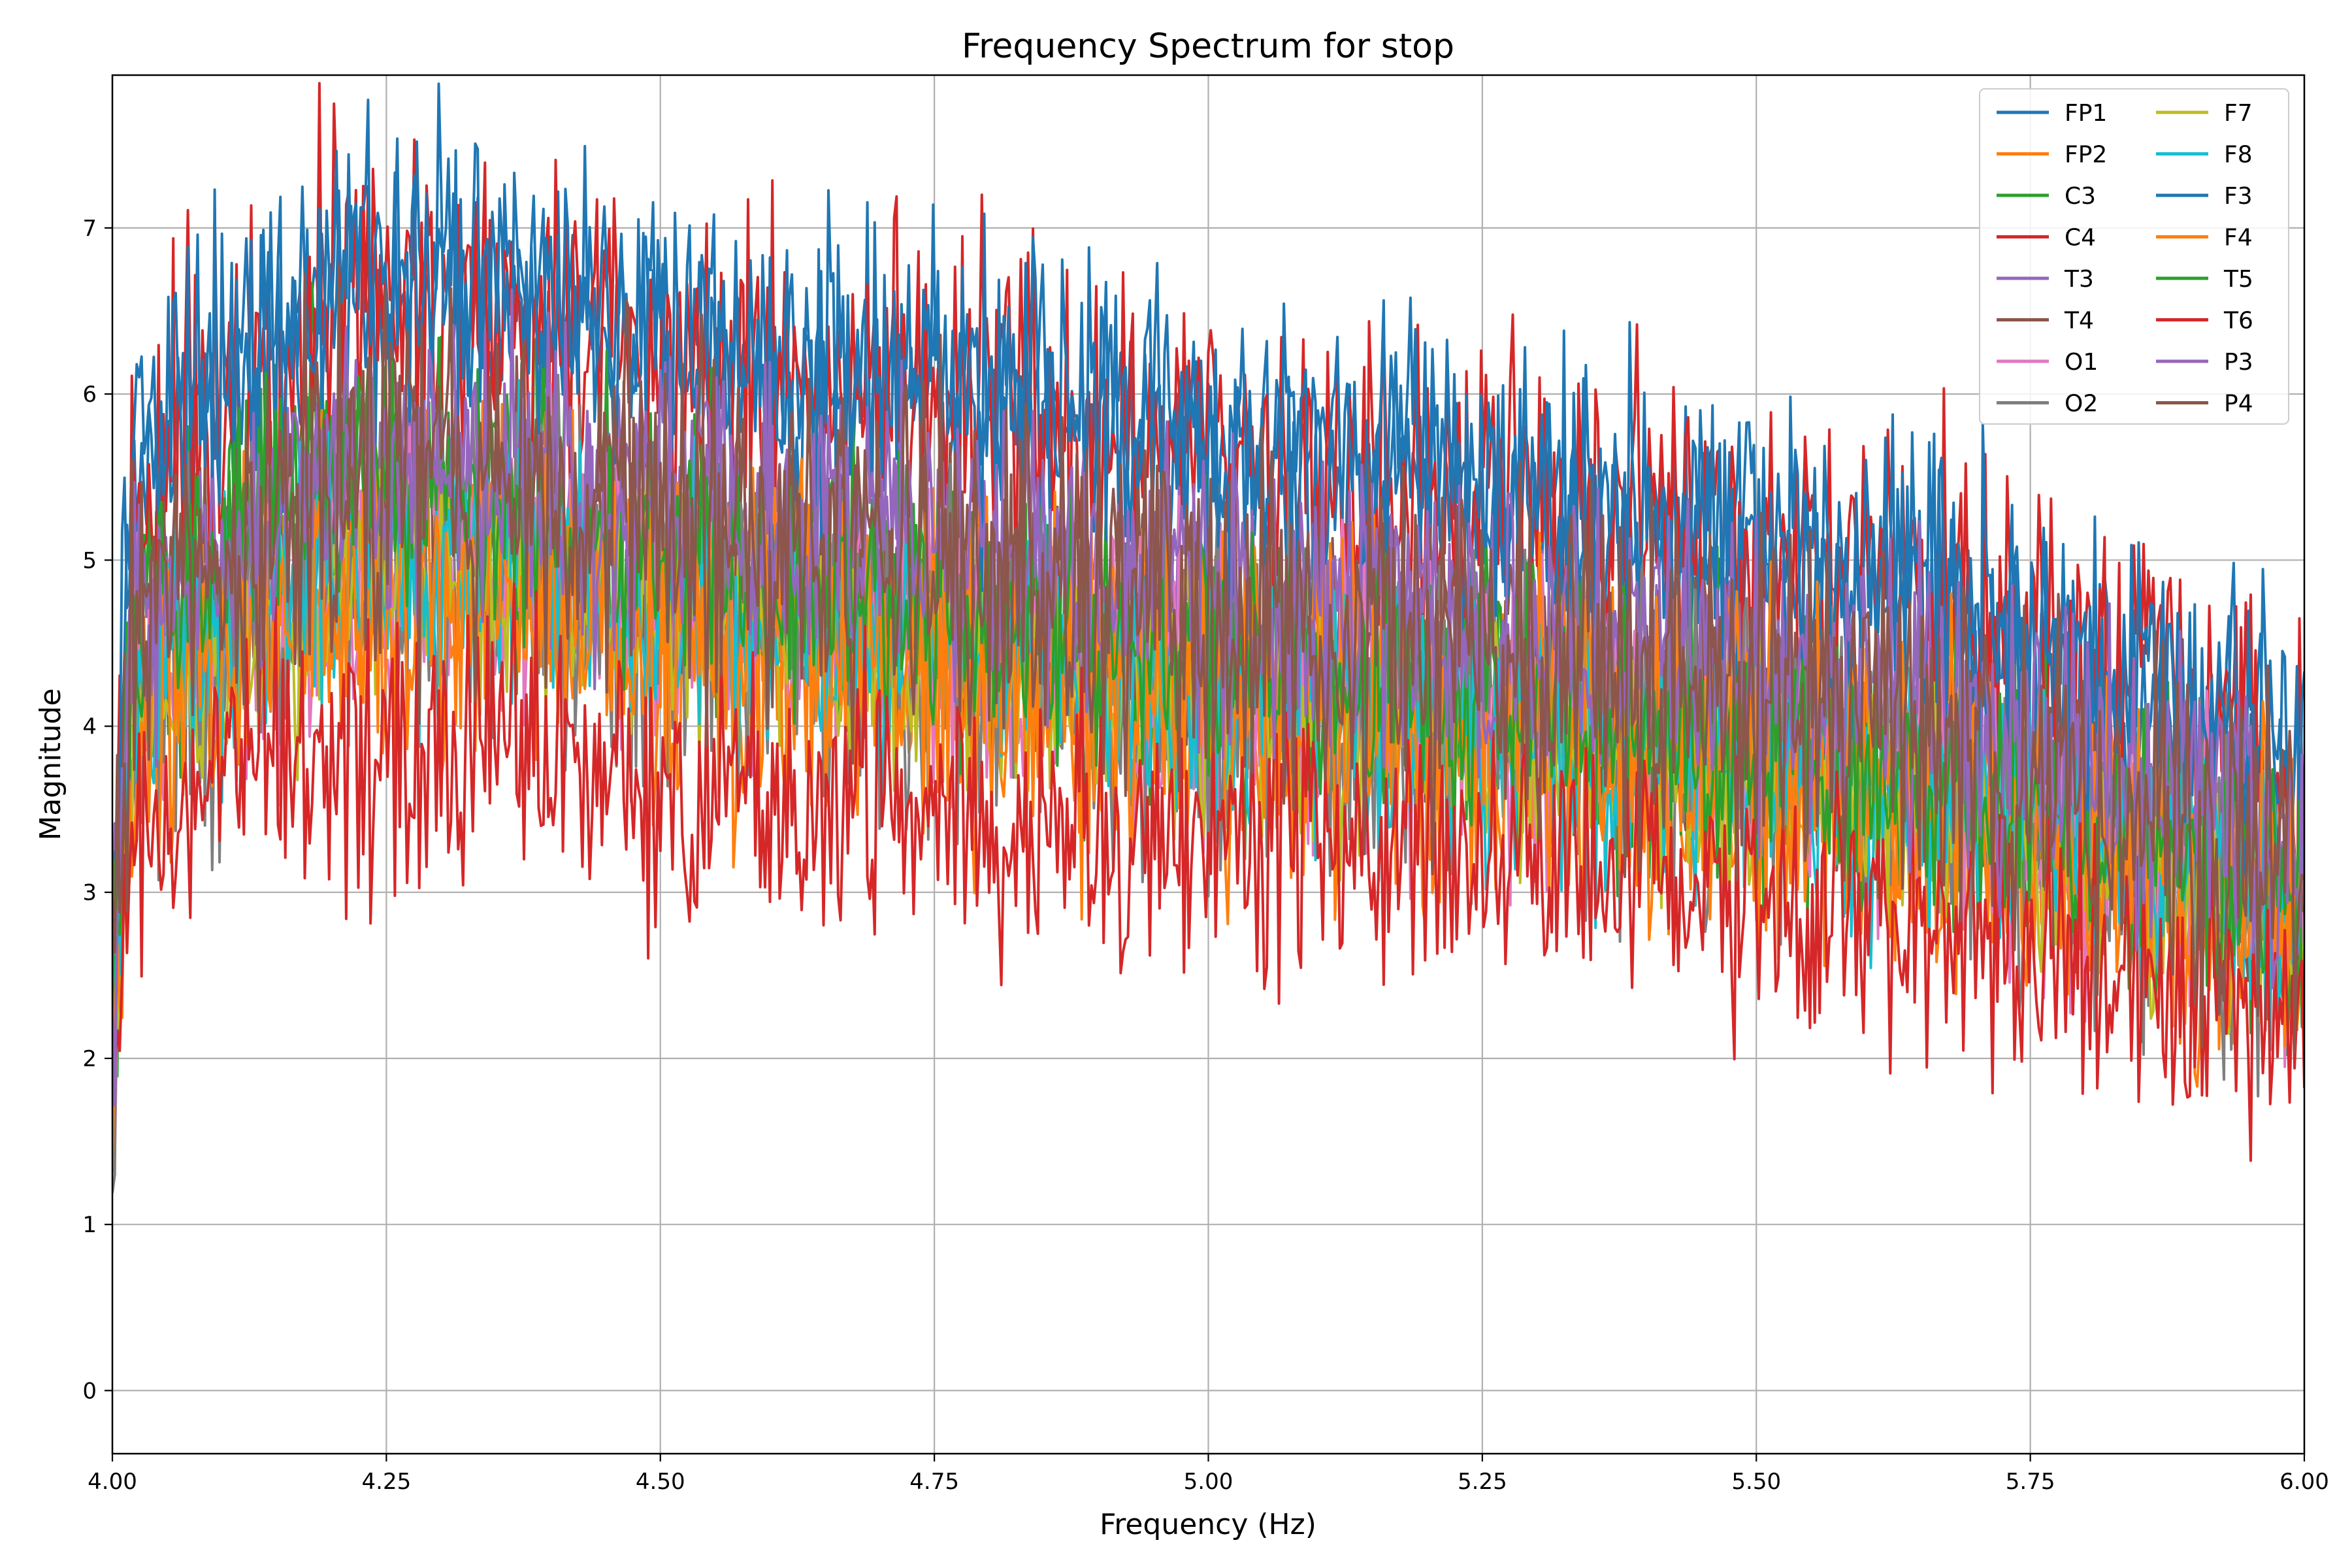  I want to click on y-tick-label: 3, so click(89, 893).